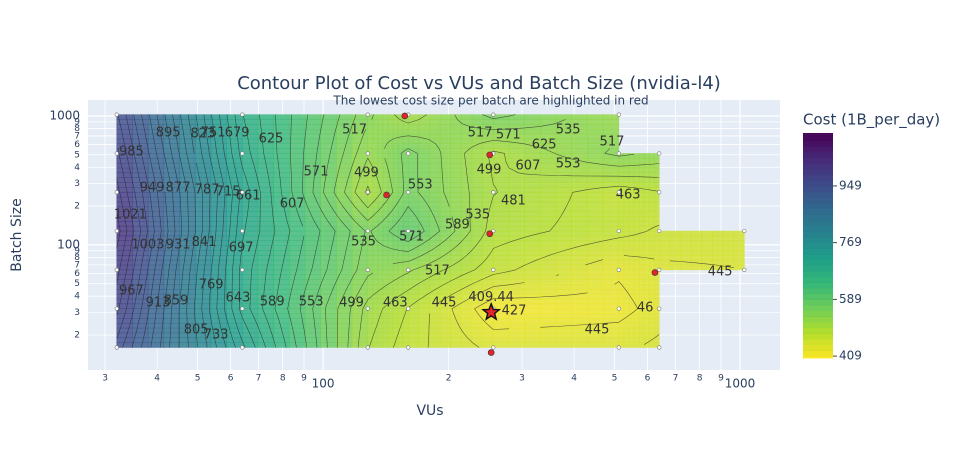  What do you see at coordinates (77, 184) in the screenshot?
I see `y-tick-label: 3` at bounding box center [77, 184].